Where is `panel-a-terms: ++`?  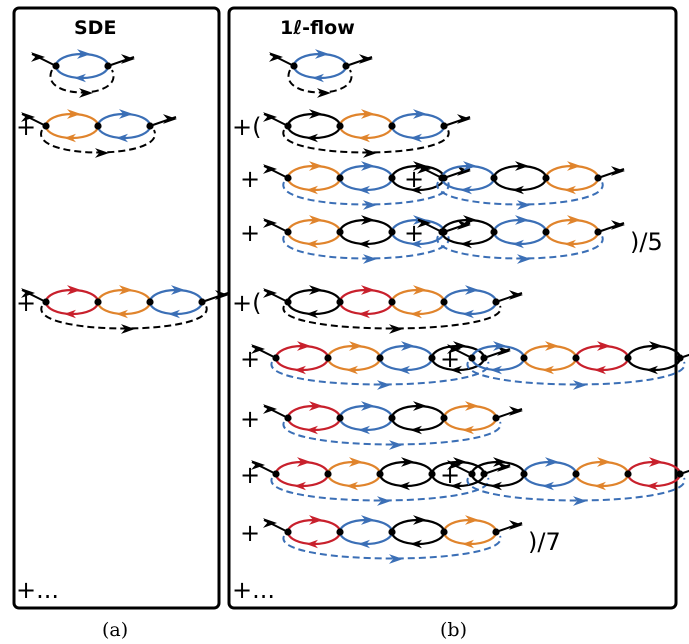
panel-a-terms: ++ is located at coordinates (122, 191).